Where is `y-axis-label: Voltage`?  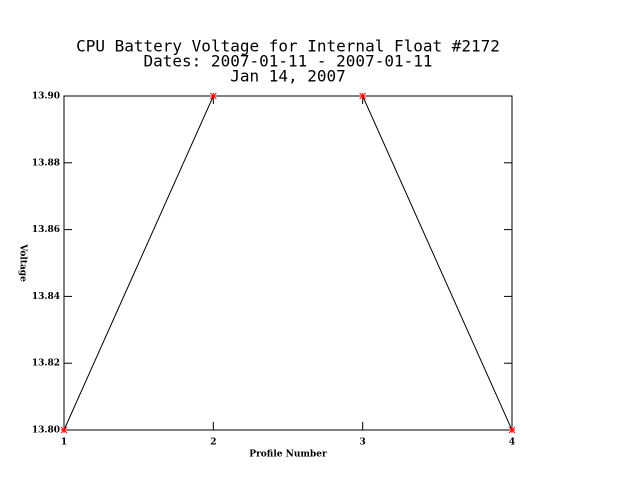 y-axis-label: Voltage is located at coordinates (23, 262).